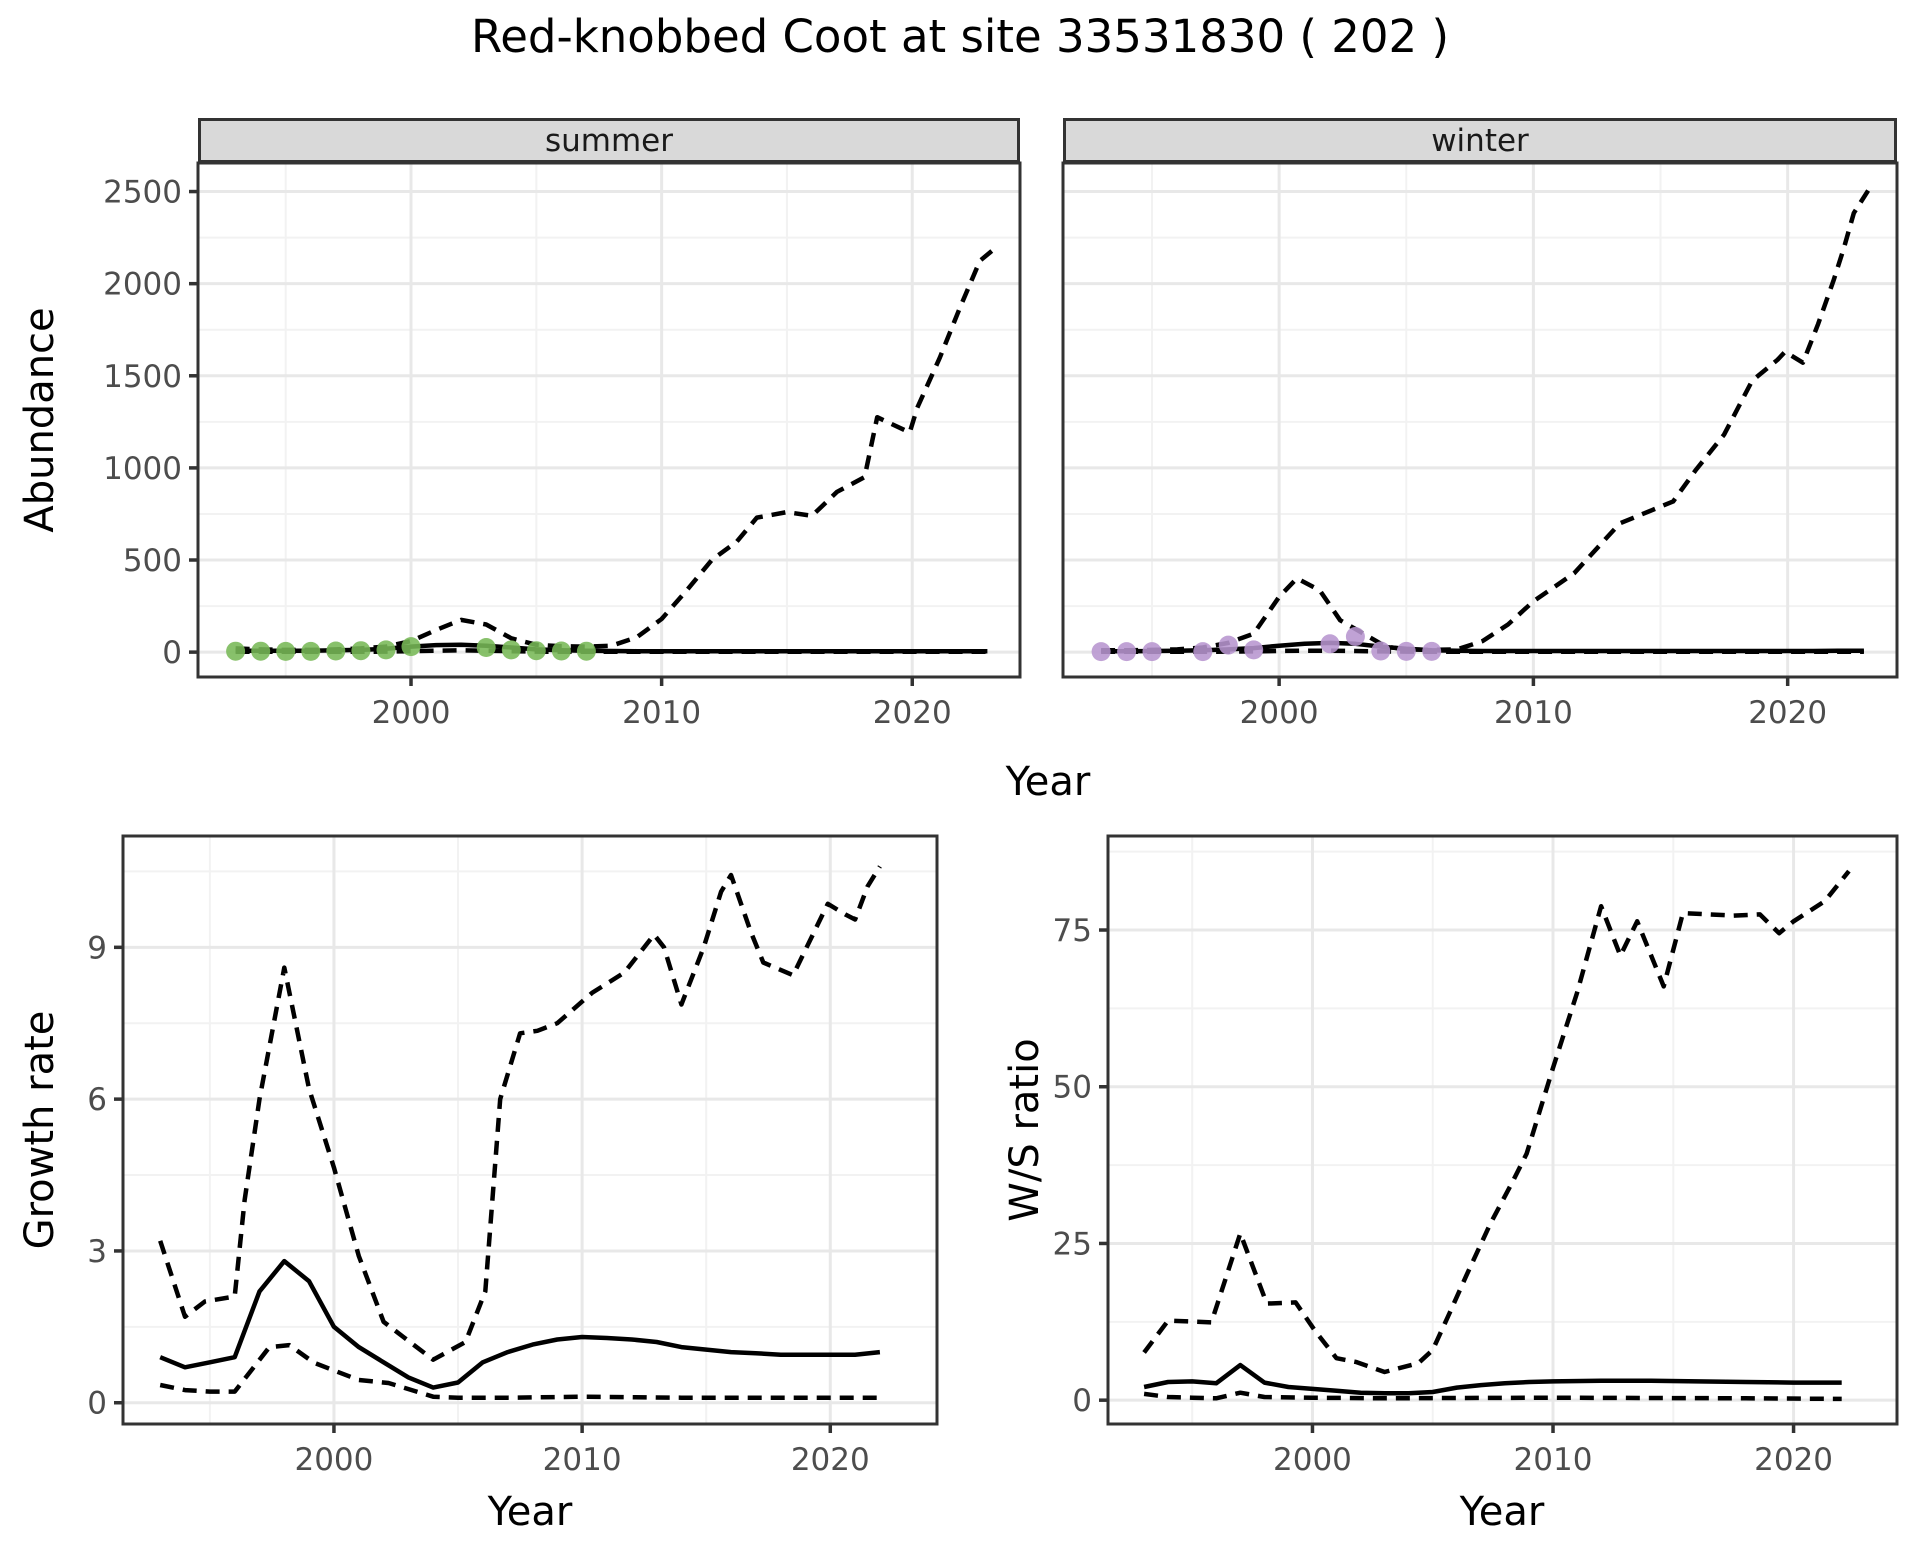  I want to click on x-axis-title-ws-ratio: Year, so click(1502, 1512).